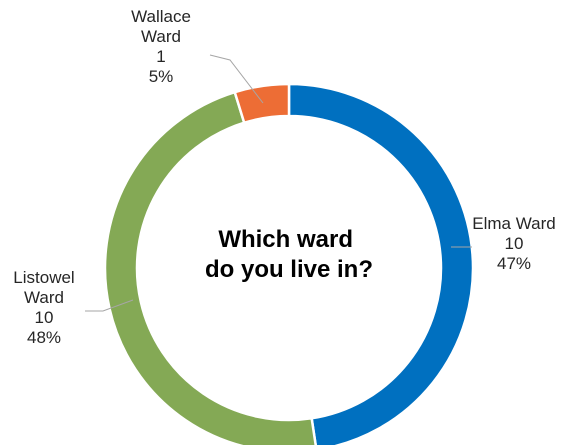 The height and width of the screenshot is (445, 584). I want to click on data-label-percent: 5%, so click(161, 76).